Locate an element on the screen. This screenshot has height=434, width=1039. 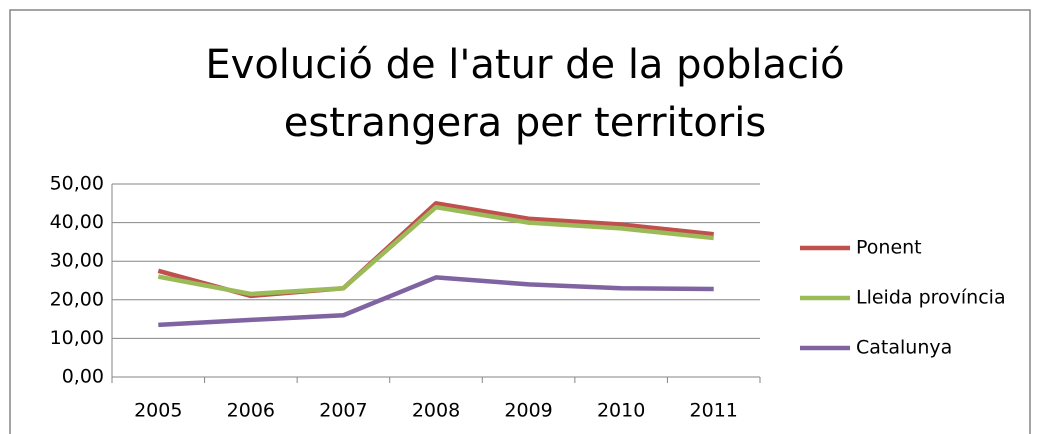
x-tick-label: 2005 is located at coordinates (158, 411).